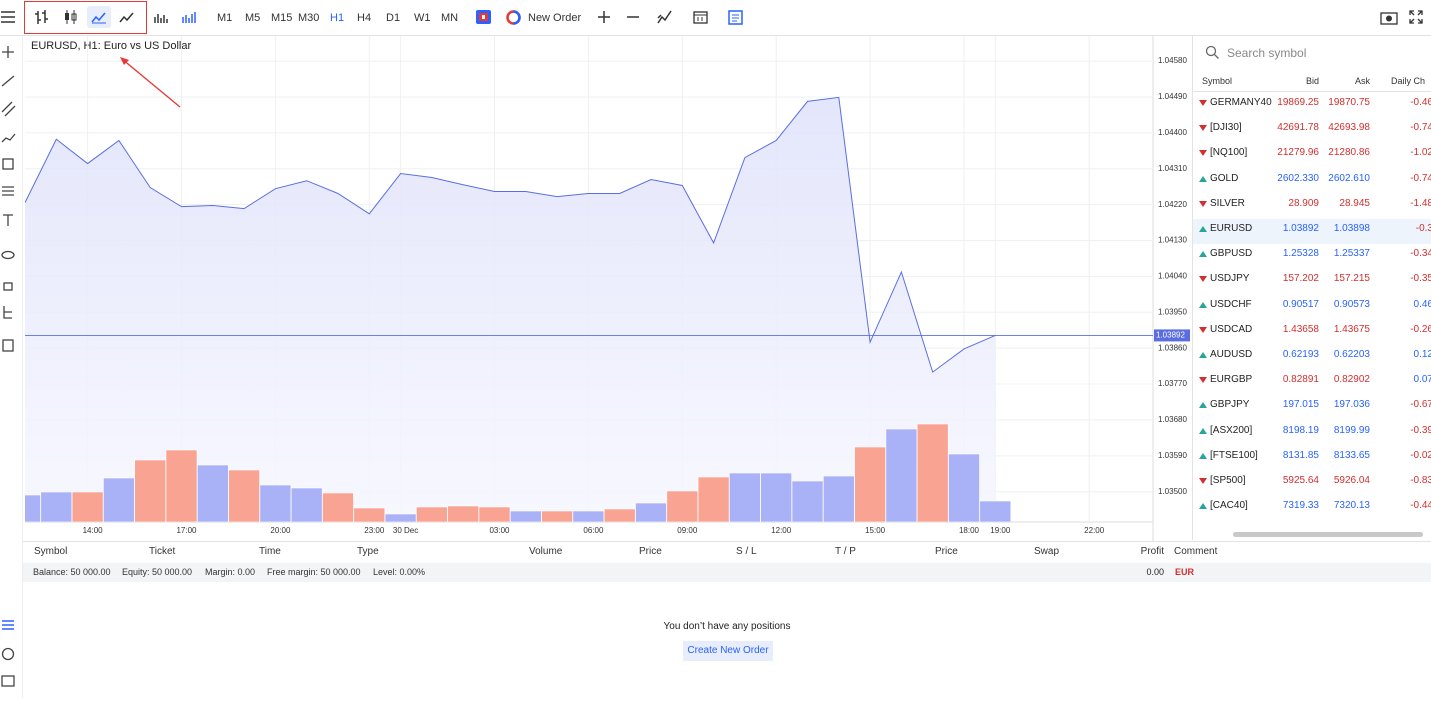 This screenshot has height=703, width=1431. What do you see at coordinates (1231, 228) in the screenshot?
I see `symbol: EURUSD` at bounding box center [1231, 228].